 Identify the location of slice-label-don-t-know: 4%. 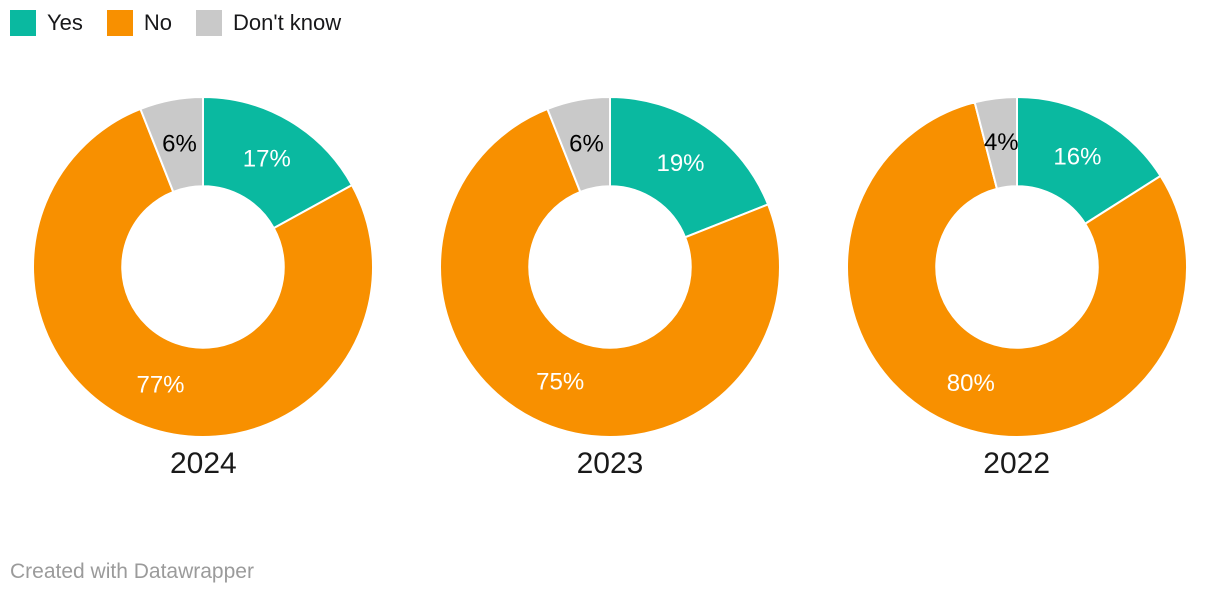
(1001, 142).